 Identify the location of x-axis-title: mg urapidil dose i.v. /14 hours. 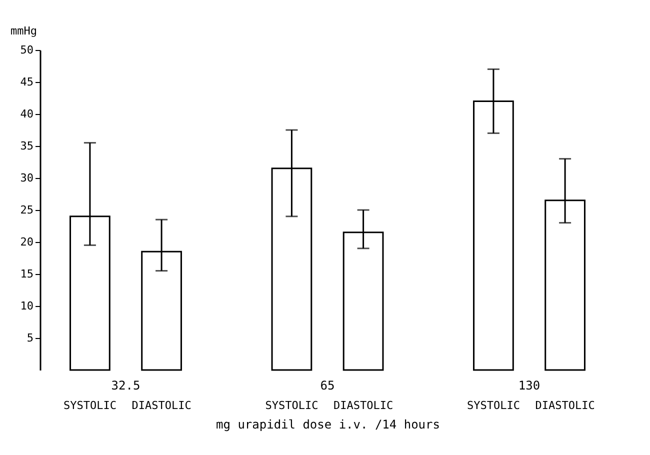
(328, 425).